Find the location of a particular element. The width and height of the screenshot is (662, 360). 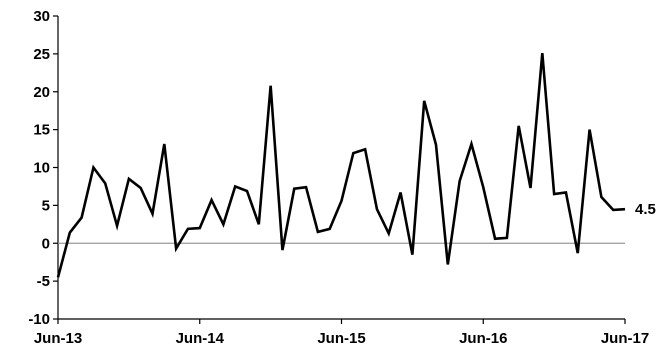

y-tick-label: 10 is located at coordinates (41, 168).